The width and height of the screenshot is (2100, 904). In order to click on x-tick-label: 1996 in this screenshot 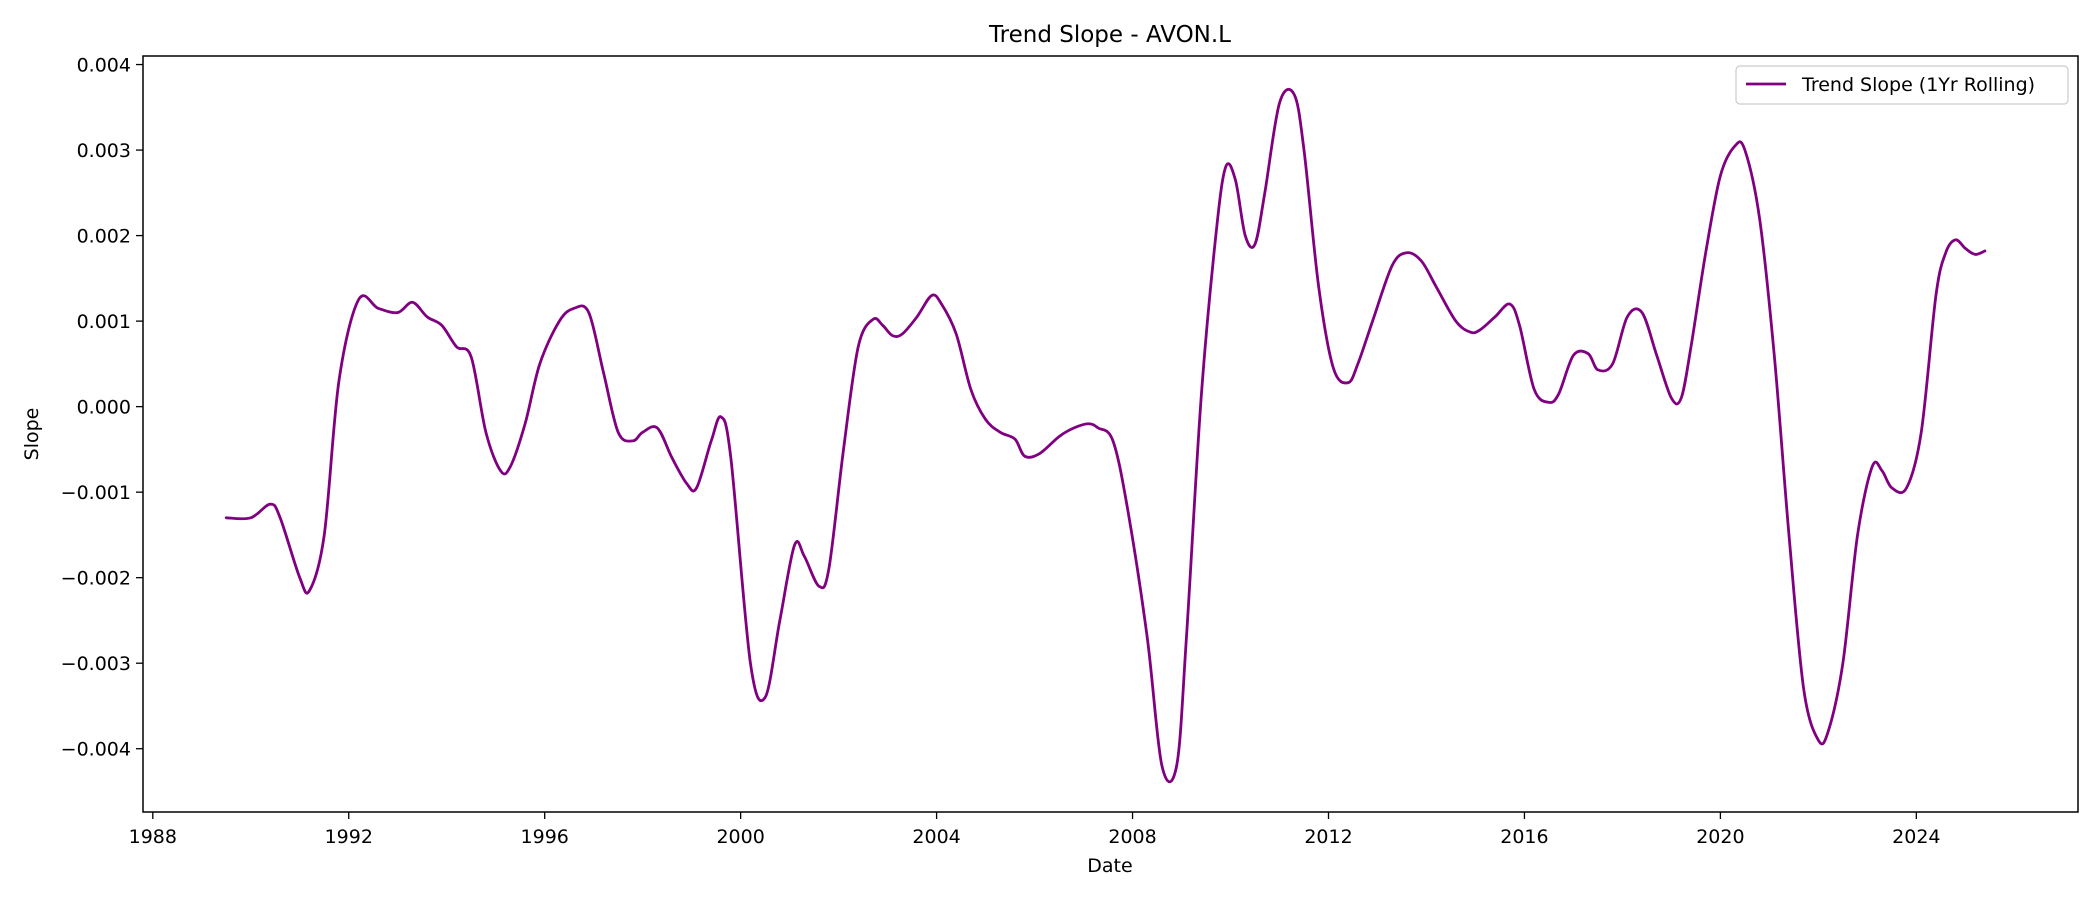, I will do `click(545, 837)`.